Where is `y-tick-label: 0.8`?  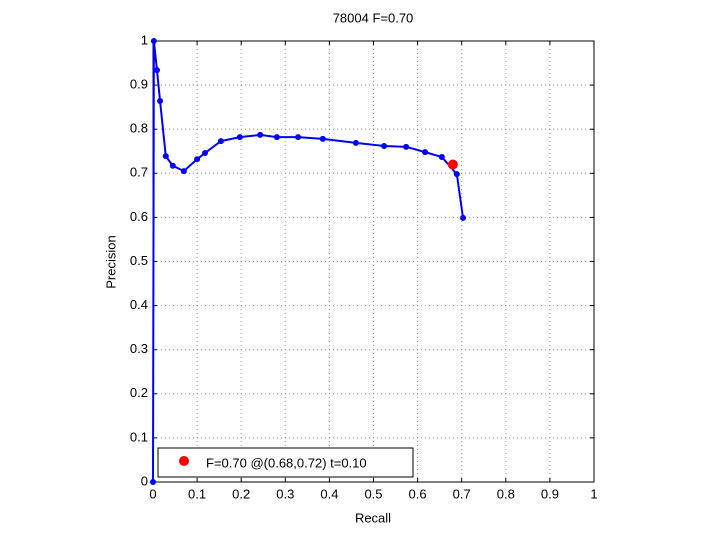 y-tick-label: 0.8 is located at coordinates (139, 128).